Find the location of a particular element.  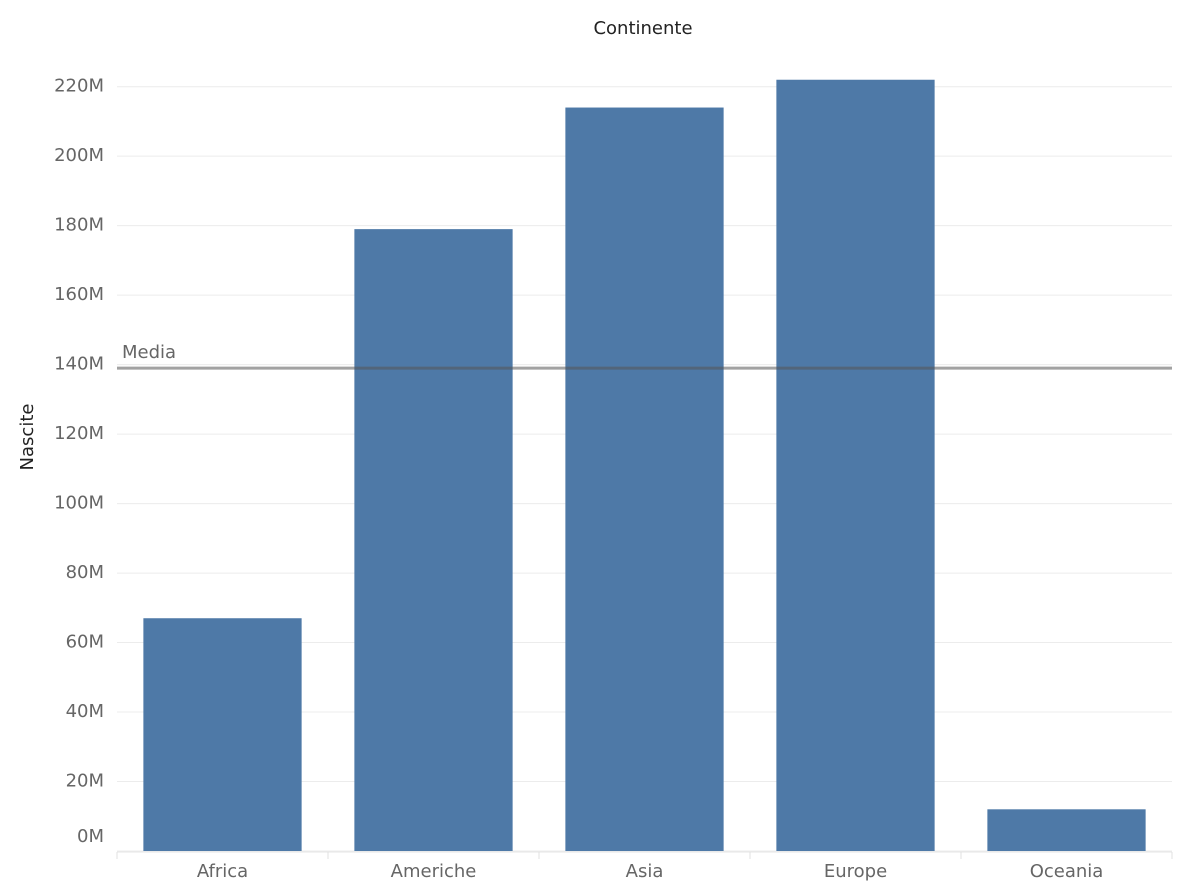

y-tick-label: 80M is located at coordinates (85, 572).